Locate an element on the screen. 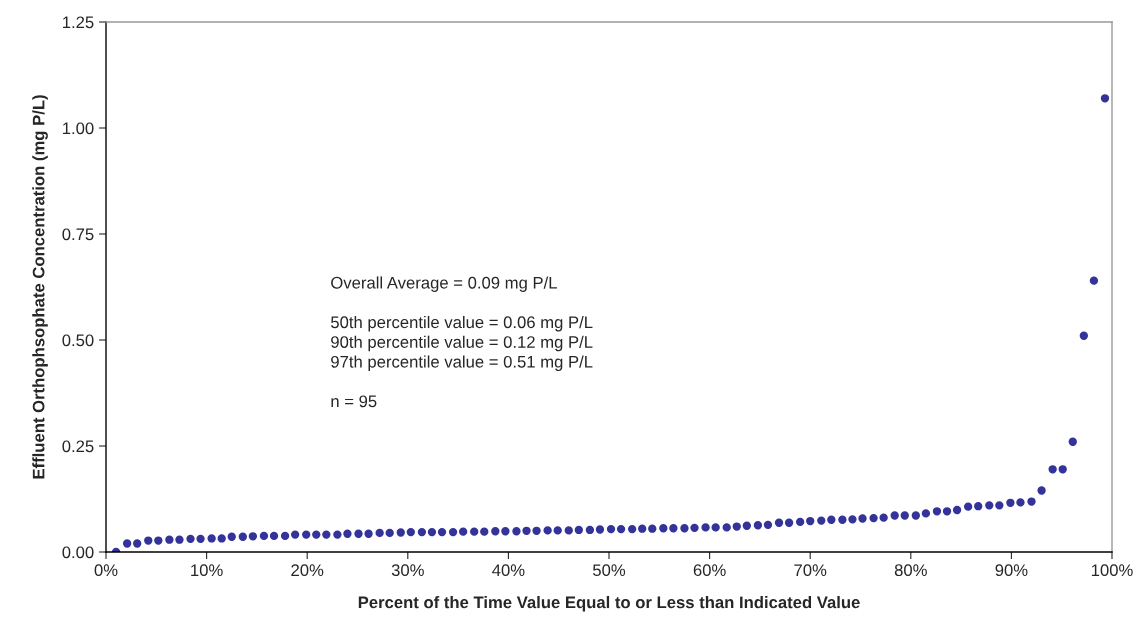 This screenshot has height=635, width=1148. y-axis-title: Effluent Orthophsophate Concentration (mg P/L) is located at coordinates (40, 287).